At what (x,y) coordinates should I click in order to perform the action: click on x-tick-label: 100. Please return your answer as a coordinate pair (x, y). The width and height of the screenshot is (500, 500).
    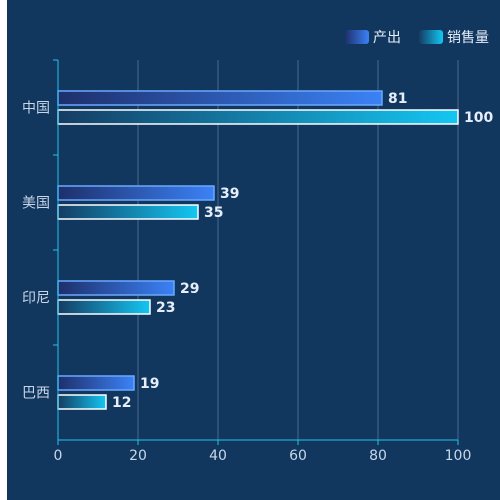
    Looking at the image, I should click on (458, 456).